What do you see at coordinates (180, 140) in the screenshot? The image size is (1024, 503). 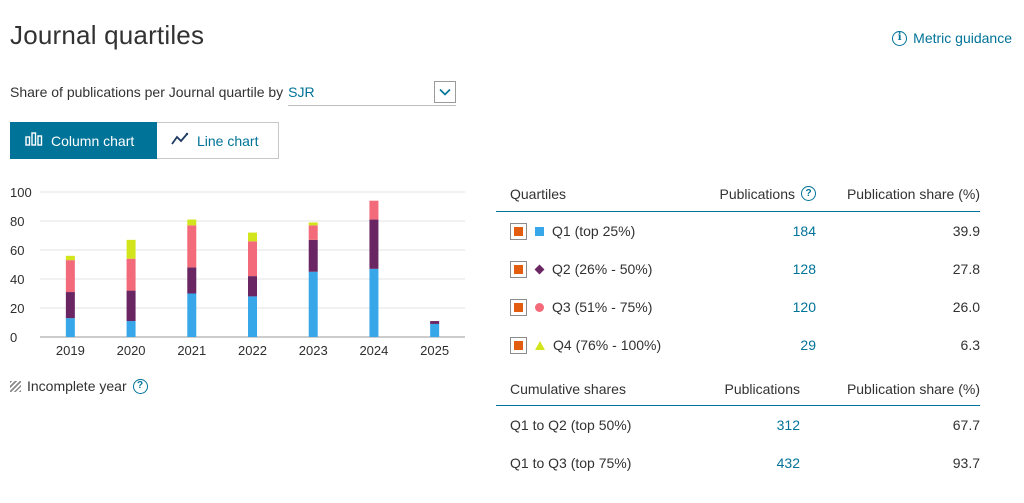 I see `line-chart-icon` at bounding box center [180, 140].